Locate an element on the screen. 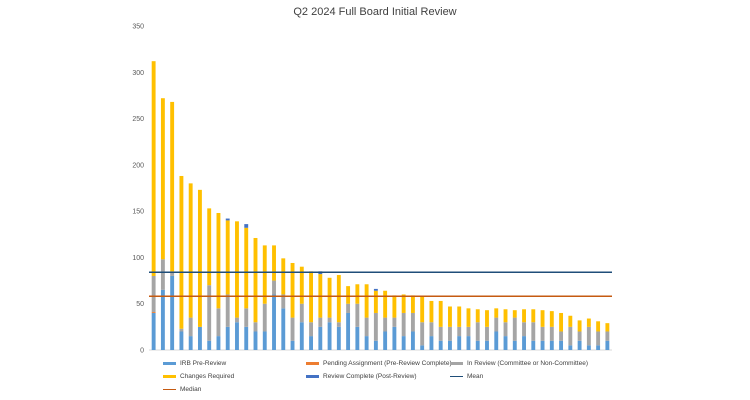 The image size is (750, 400). legend-item-changes-required: Changes Required is located at coordinates (198, 376).